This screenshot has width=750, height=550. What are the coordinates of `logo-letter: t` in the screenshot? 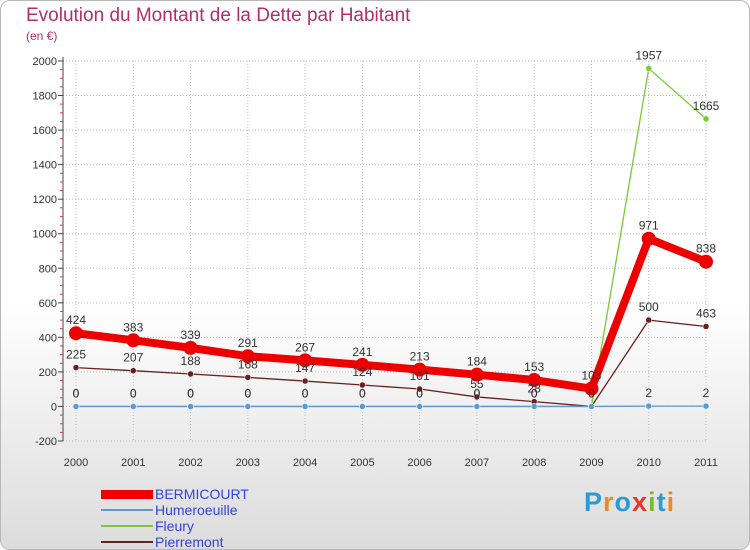 It's located at (661, 502).